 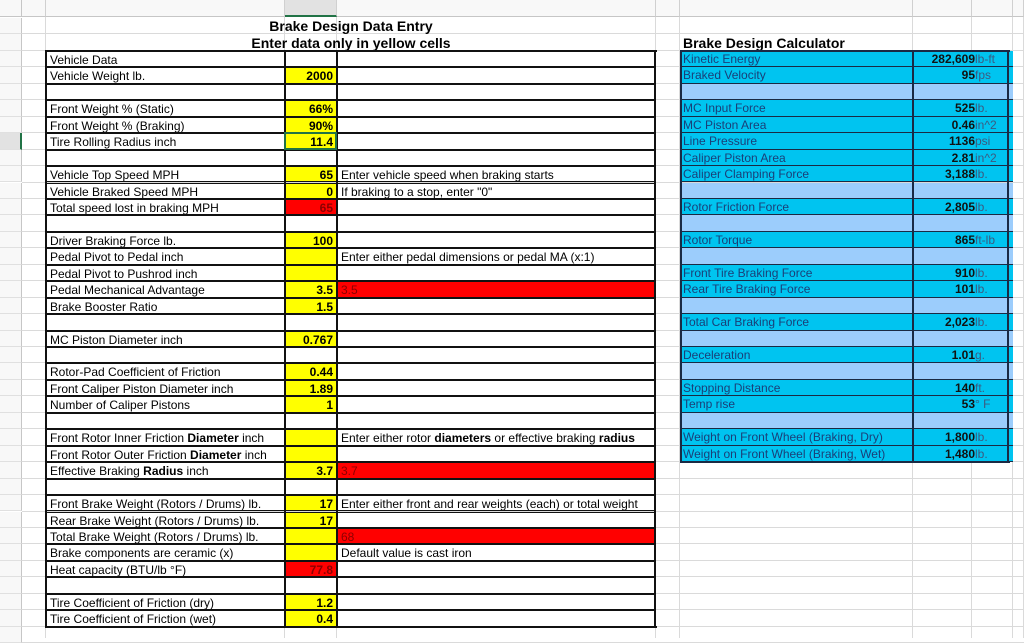 What do you see at coordinates (496, 404) in the screenshot?
I see `note-cell-d24` at bounding box center [496, 404].